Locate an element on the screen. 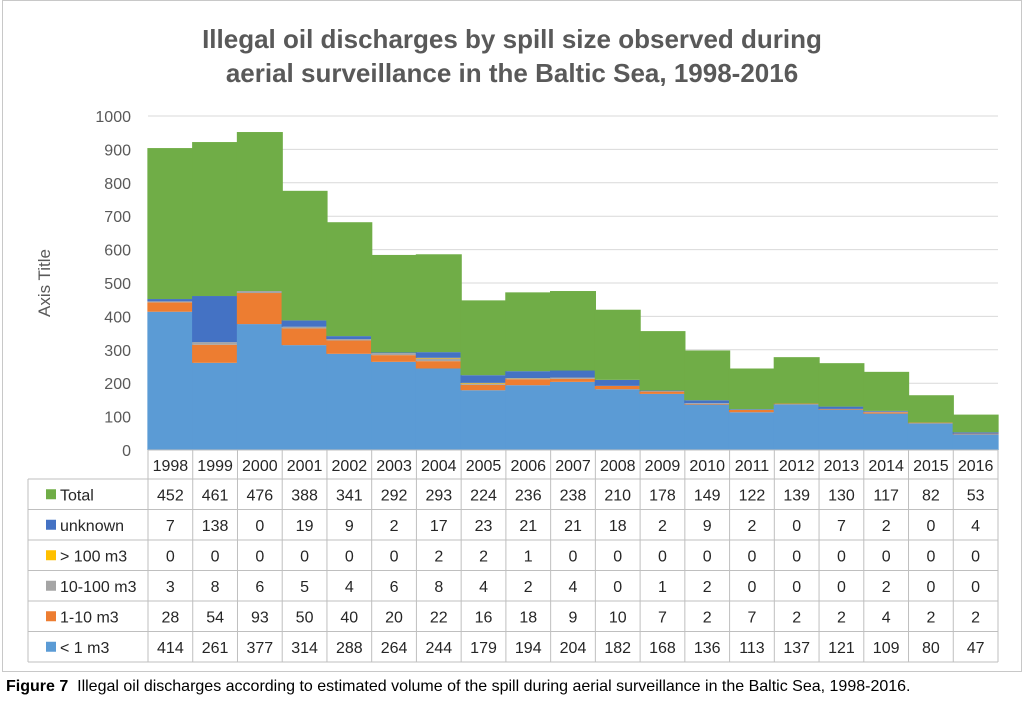 The image size is (1024, 726). x-category-label: 2001 is located at coordinates (305, 466).